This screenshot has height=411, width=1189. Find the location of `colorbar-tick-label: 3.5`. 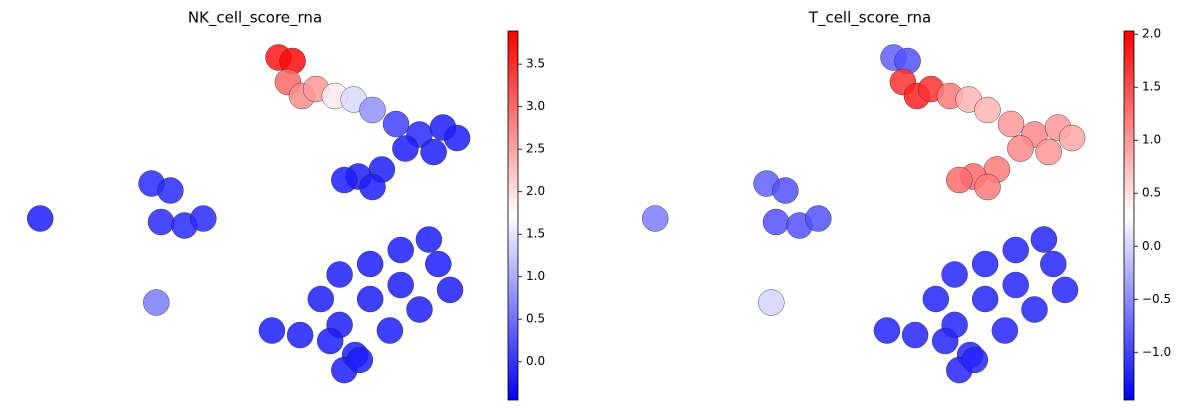

colorbar-tick-label: 3.5 is located at coordinates (535, 64).